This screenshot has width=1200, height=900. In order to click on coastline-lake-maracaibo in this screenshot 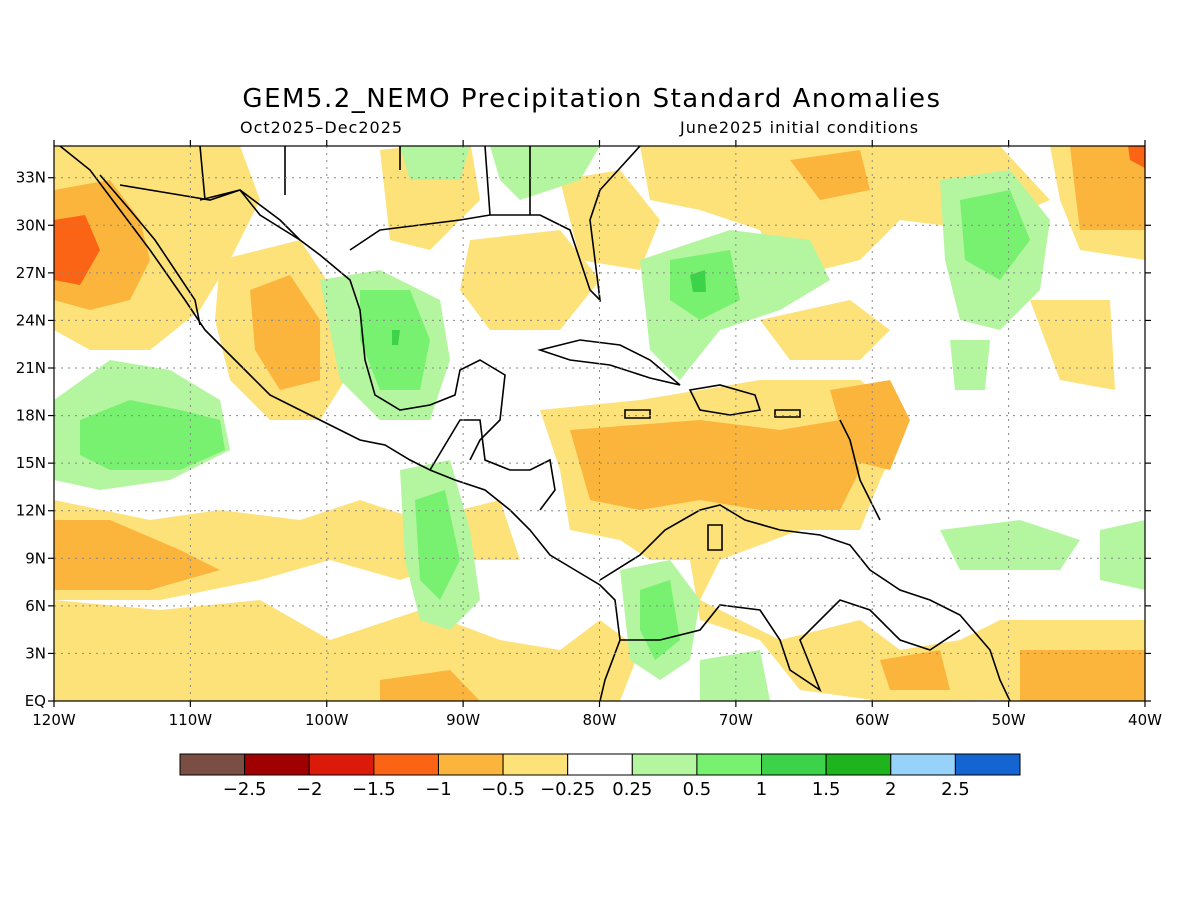, I will do `click(715, 537)`.